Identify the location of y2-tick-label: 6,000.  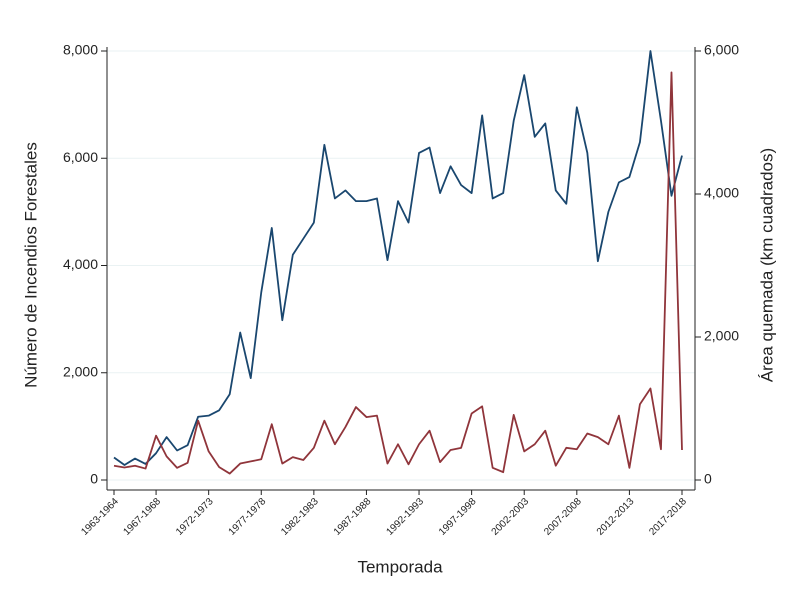
(721, 50).